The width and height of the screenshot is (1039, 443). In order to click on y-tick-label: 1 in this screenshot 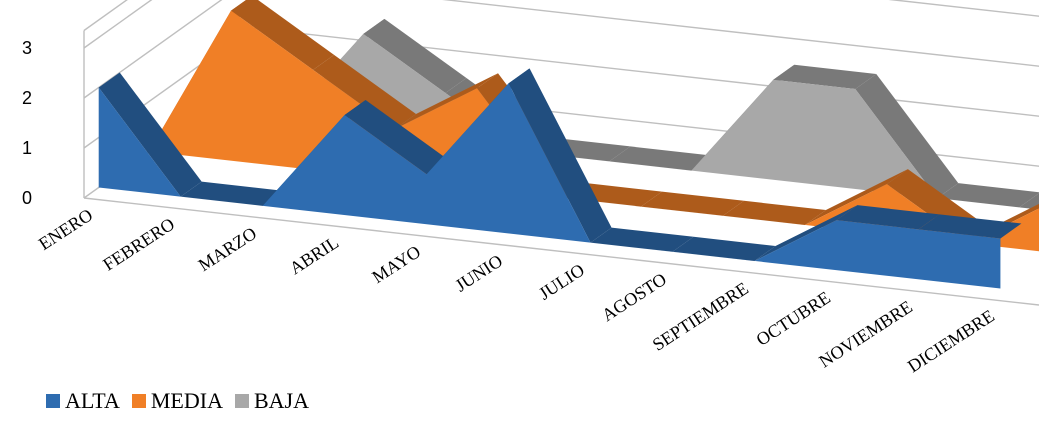, I will do `click(27, 148)`.